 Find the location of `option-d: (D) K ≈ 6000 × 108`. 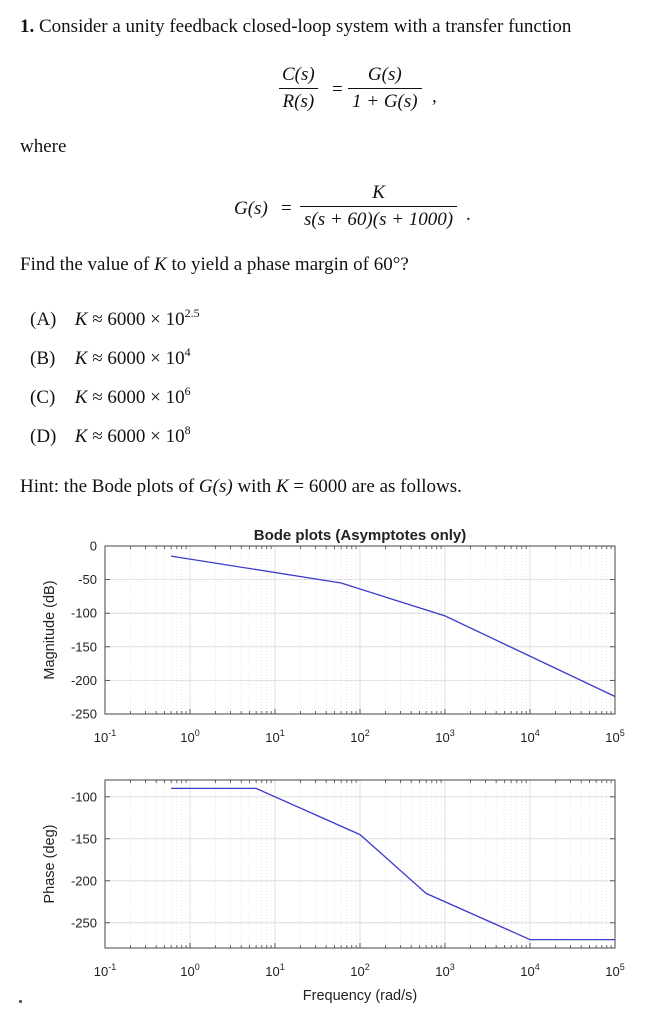

option-d: (D) K ≈ 6000 × 108 is located at coordinates (110, 435).